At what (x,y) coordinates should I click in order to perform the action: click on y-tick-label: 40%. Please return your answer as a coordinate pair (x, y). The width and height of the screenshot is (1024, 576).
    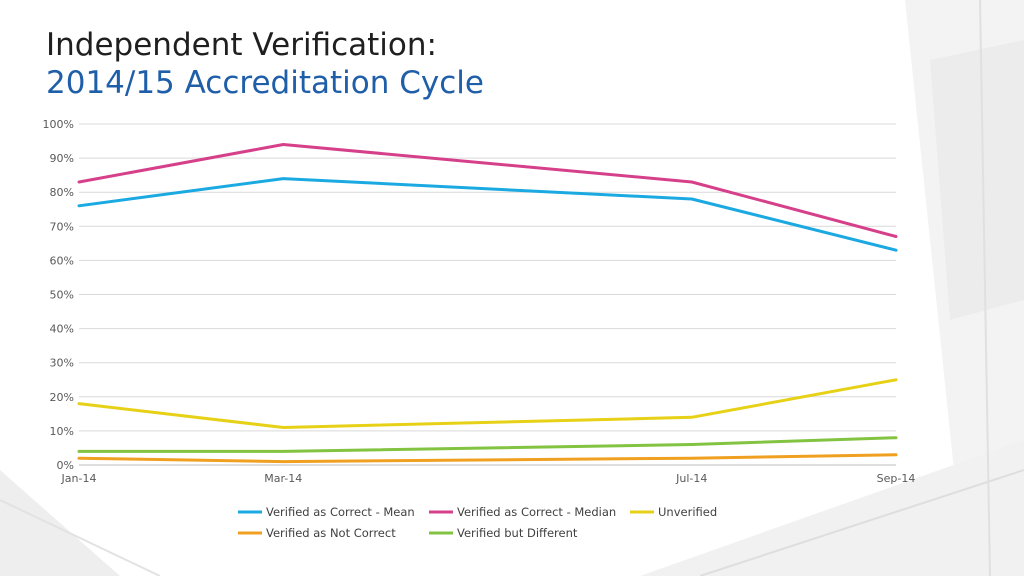
    Looking at the image, I should click on (62, 329).